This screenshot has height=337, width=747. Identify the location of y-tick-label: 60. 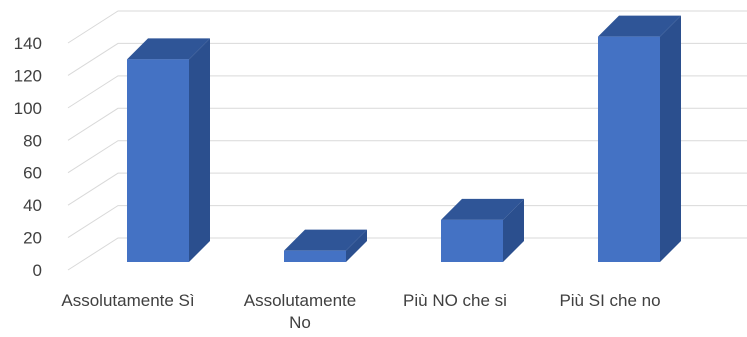
(32, 173).